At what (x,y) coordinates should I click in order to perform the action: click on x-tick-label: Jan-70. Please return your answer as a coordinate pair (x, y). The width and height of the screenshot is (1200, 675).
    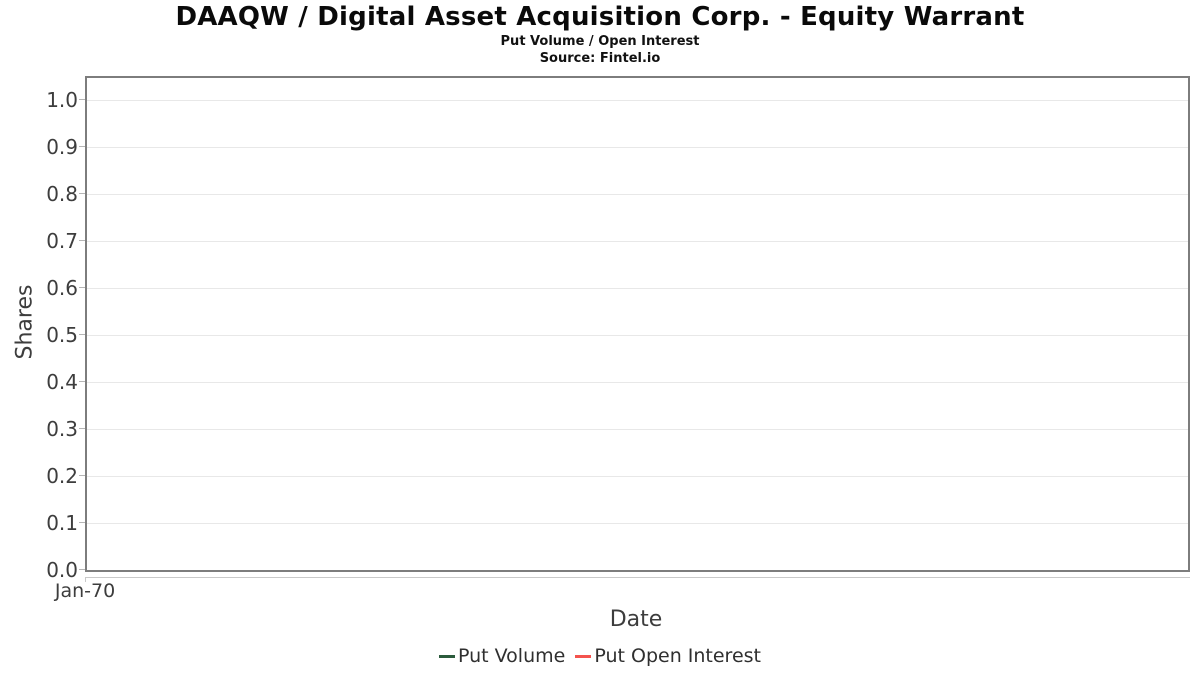
    Looking at the image, I should click on (85, 591).